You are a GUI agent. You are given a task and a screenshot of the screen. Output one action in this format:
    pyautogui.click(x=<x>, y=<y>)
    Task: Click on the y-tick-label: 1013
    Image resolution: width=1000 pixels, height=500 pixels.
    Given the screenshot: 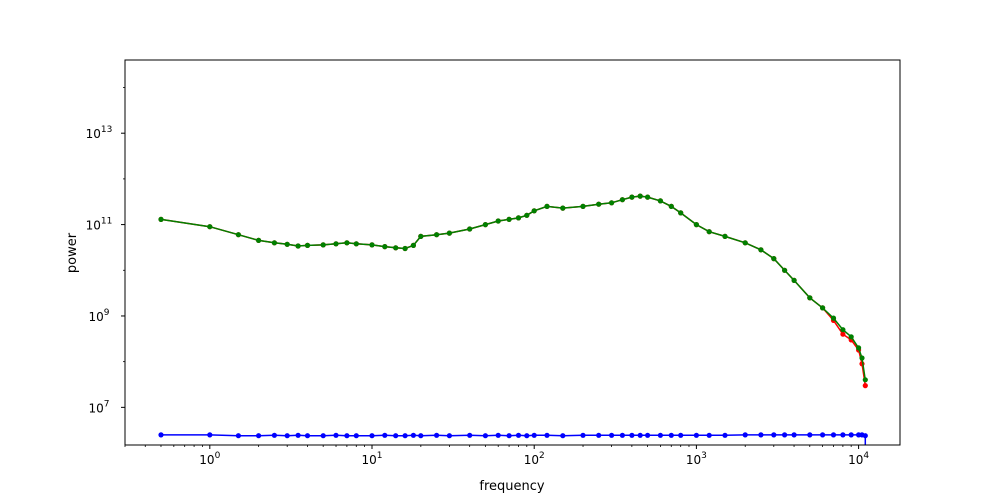 What is the action you would take?
    pyautogui.click(x=99, y=133)
    